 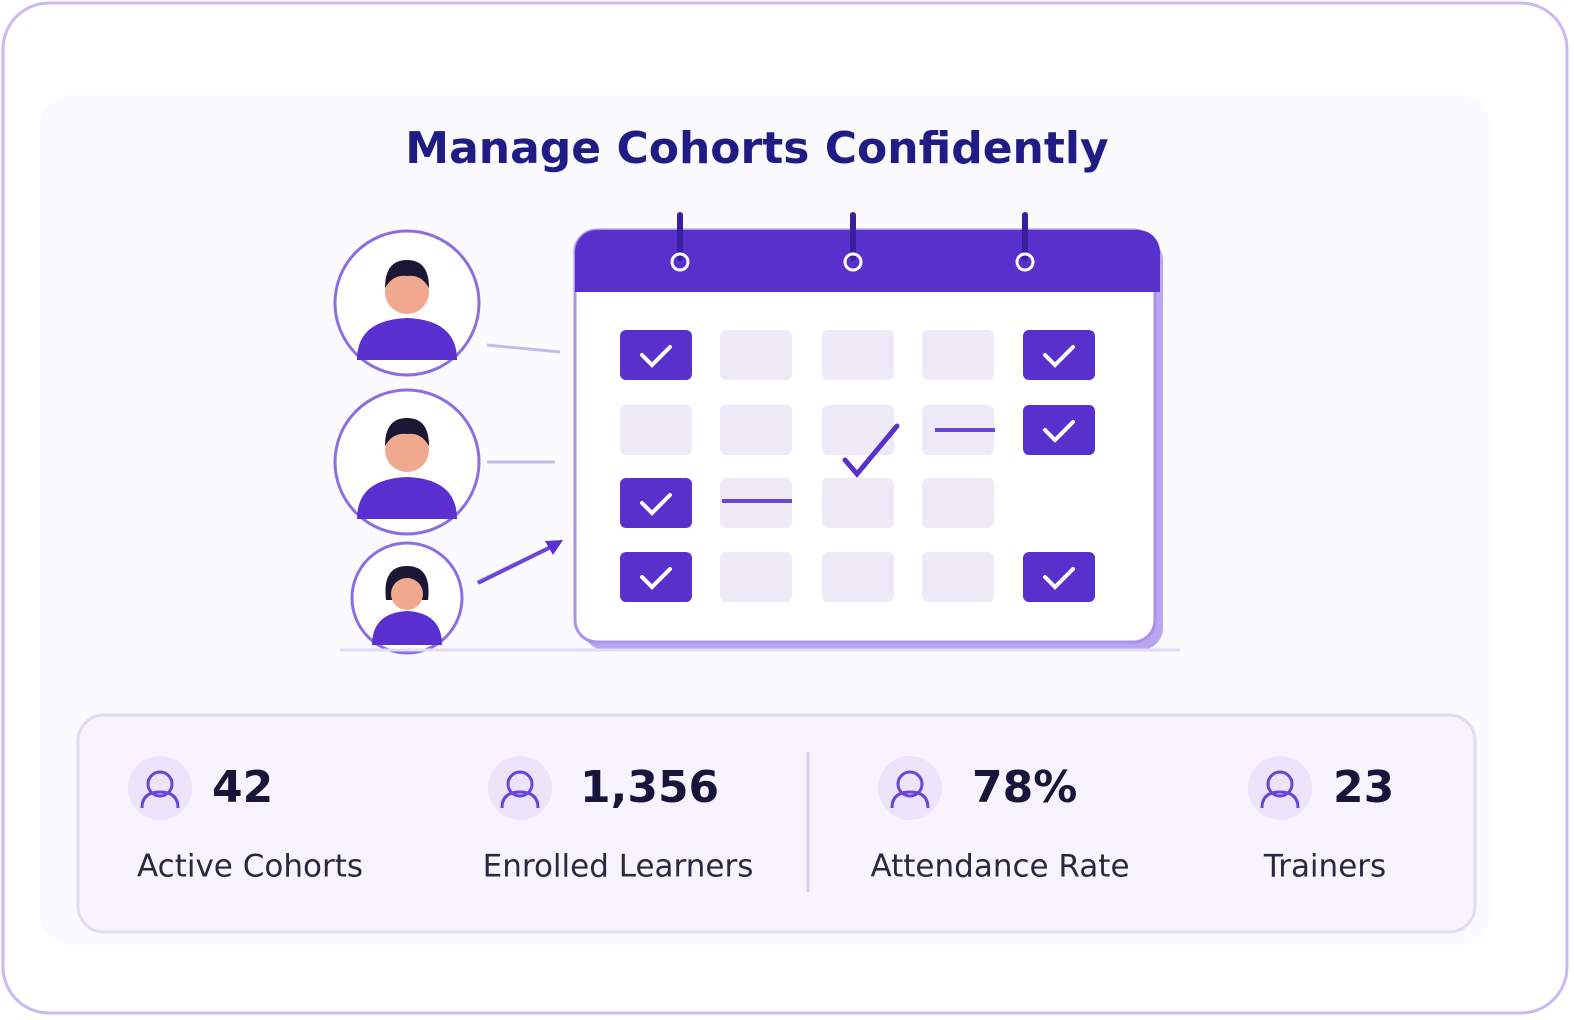 What do you see at coordinates (250, 867) in the screenshot?
I see `stat-label: Active Cohorts` at bounding box center [250, 867].